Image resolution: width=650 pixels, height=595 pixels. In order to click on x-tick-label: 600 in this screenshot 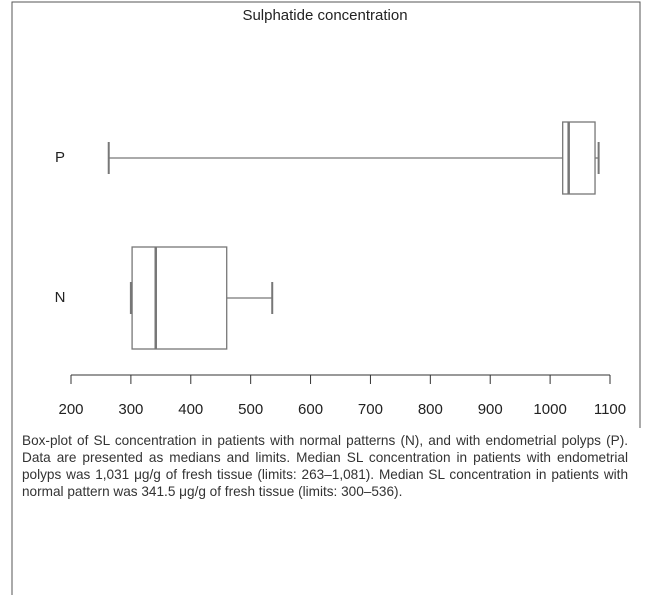, I will do `click(310, 409)`.